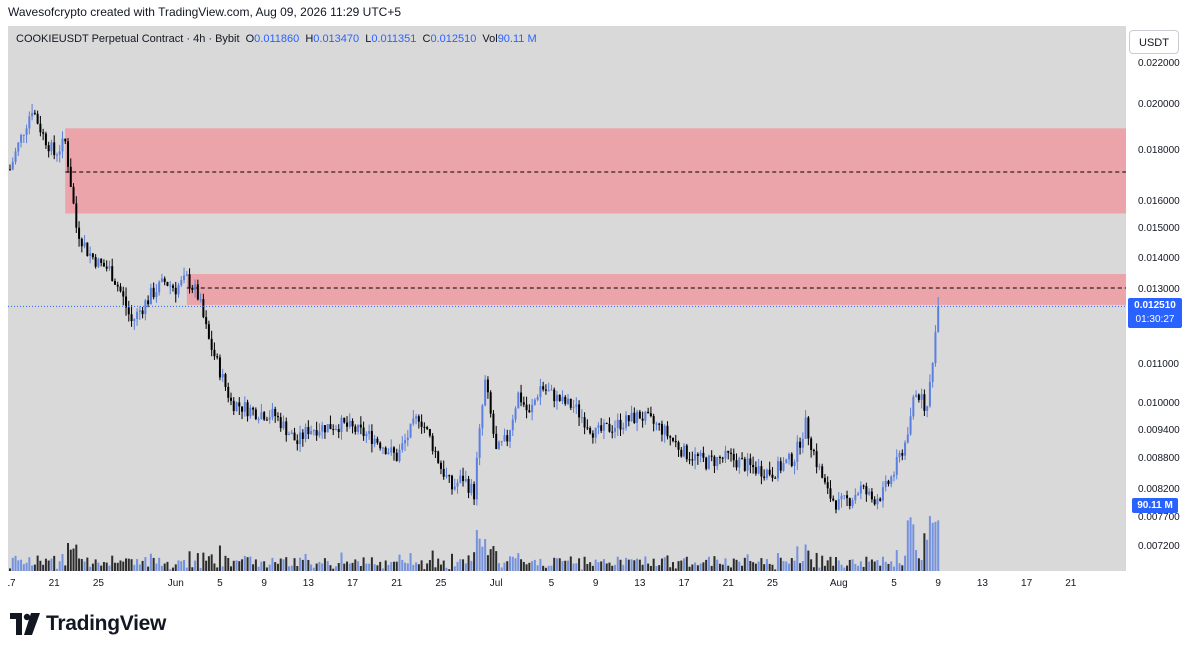 The image size is (1200, 652). What do you see at coordinates (567, 583) in the screenshot?
I see `time-axis` at bounding box center [567, 583].